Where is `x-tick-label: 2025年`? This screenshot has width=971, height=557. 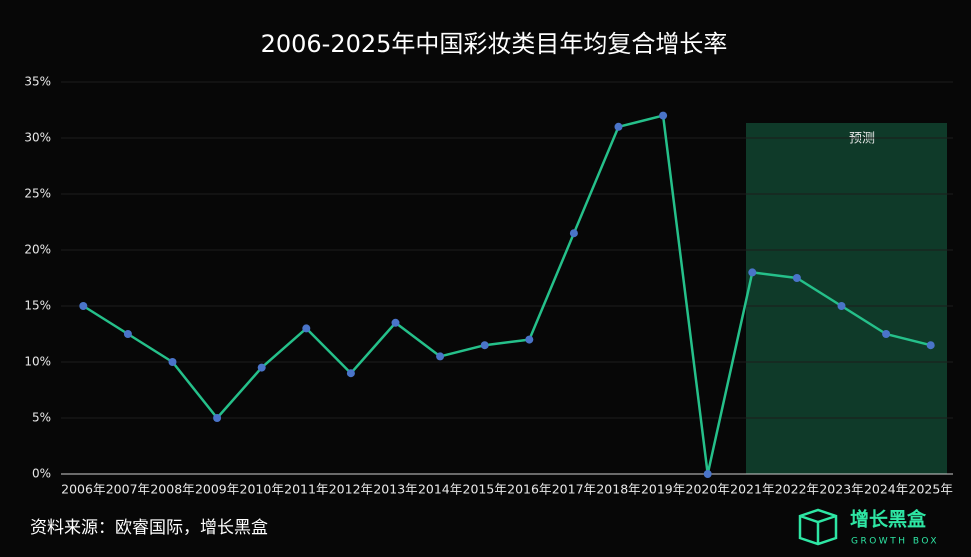
x-tick-label: 2025年 is located at coordinates (931, 489).